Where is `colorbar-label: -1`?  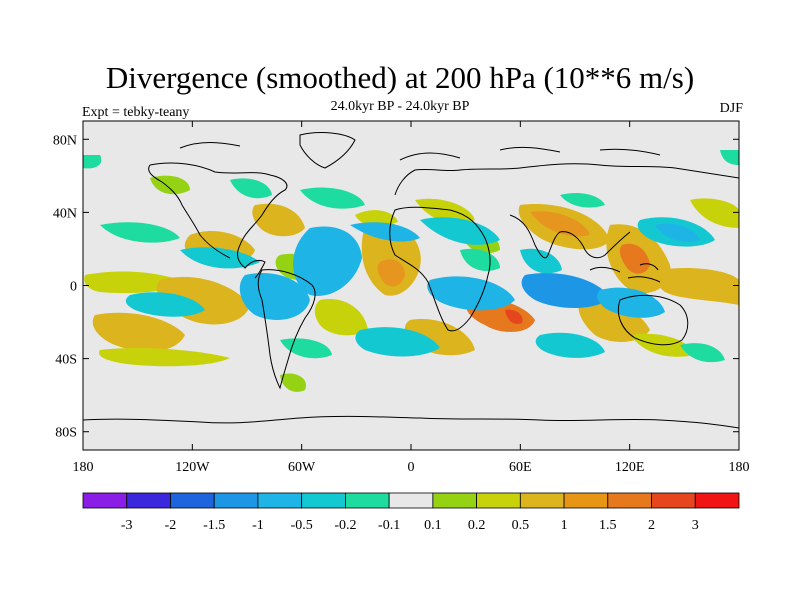
colorbar-label: -1 is located at coordinates (258, 525).